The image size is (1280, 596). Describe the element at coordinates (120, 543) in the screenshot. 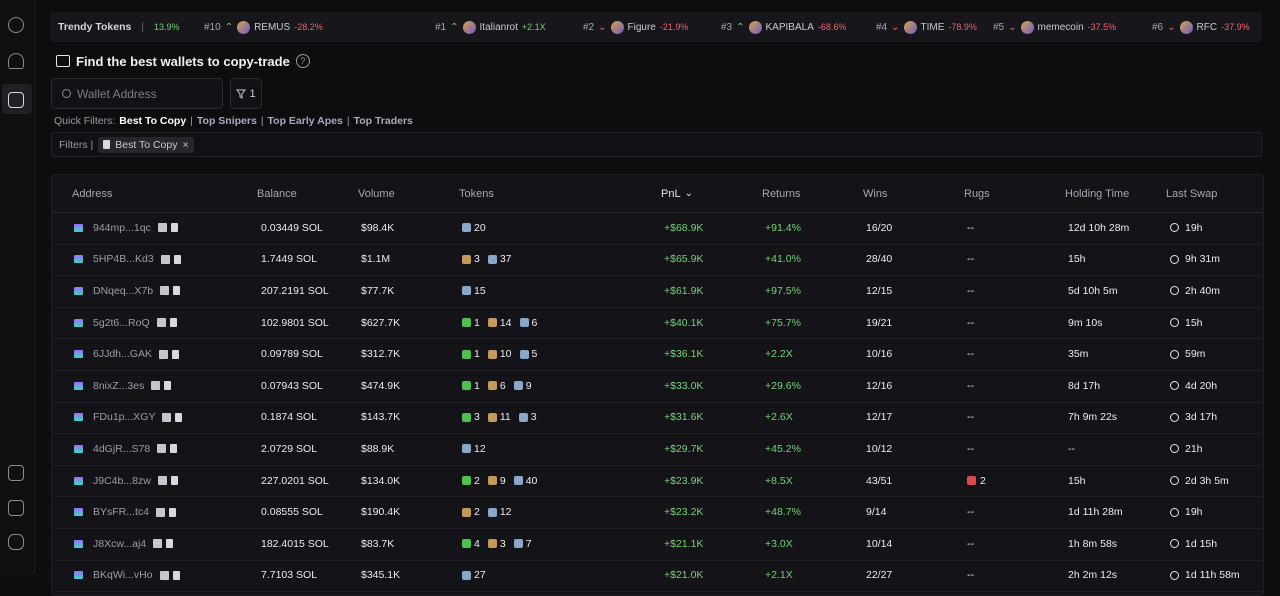

I see `wallet-address: J8Xcw...aj4` at that location.